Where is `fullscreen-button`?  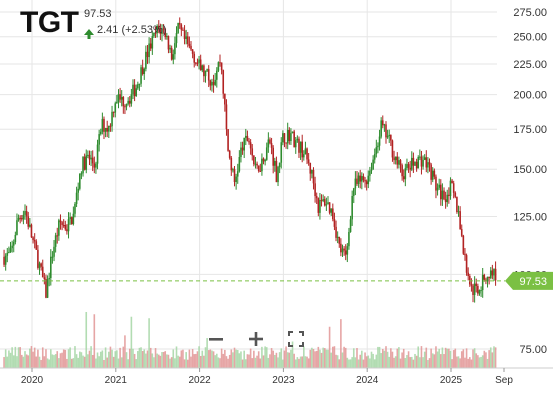
fullscreen-button is located at coordinates (296, 339).